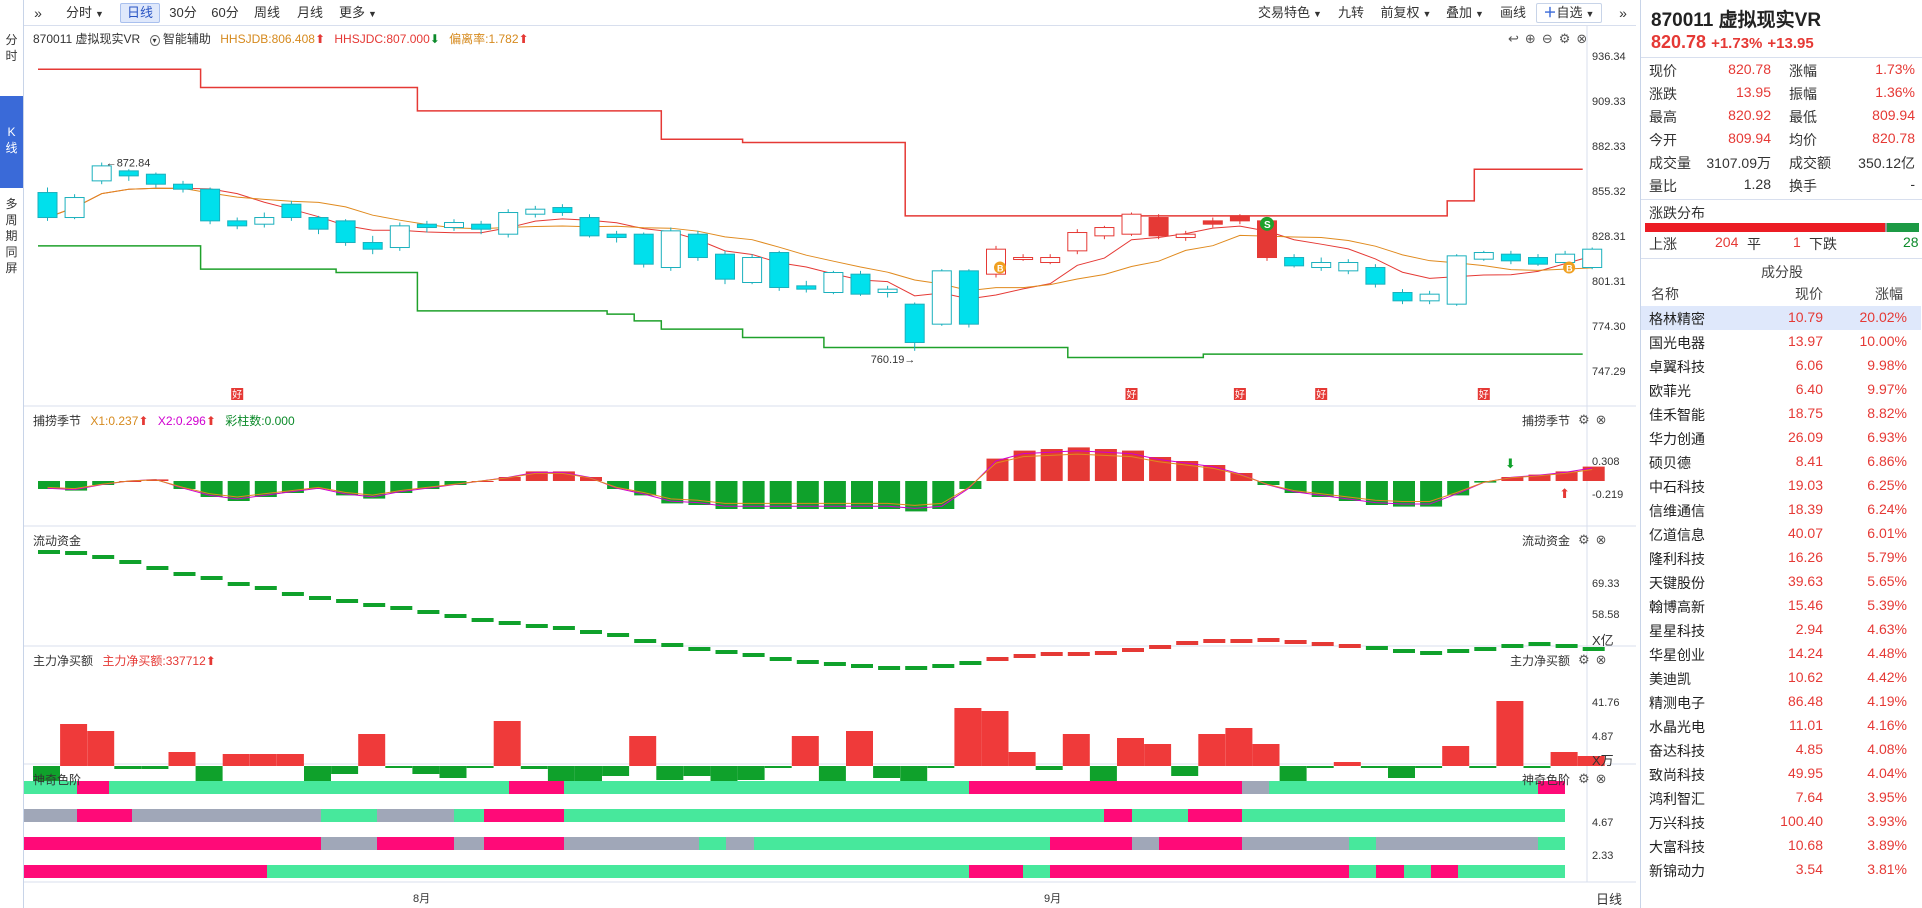 Image resolution: width=1922 pixels, height=908 pixels. I want to click on constituent-row: 佳禾智能 18.75 8.82%, so click(1781, 414).